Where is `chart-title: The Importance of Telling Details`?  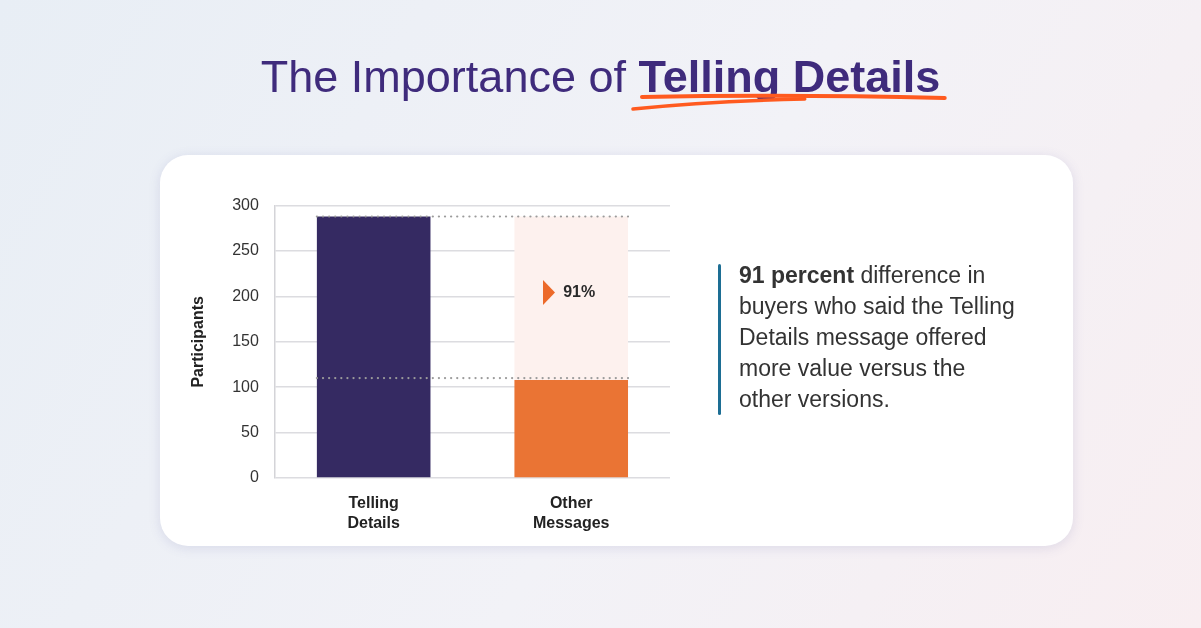 chart-title: The Importance of Telling Details is located at coordinates (600, 76).